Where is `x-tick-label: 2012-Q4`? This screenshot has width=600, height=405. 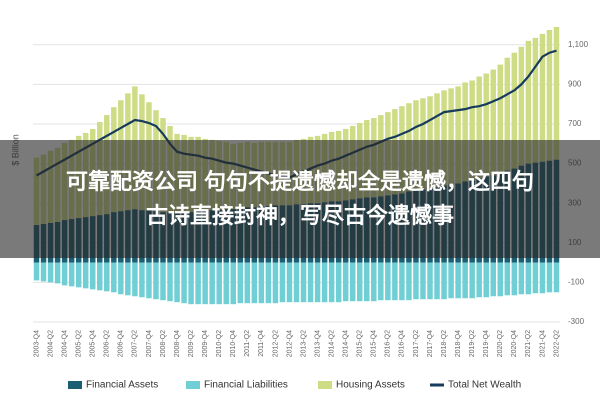
x-tick-label: 2012-Q4 is located at coordinates (289, 343).